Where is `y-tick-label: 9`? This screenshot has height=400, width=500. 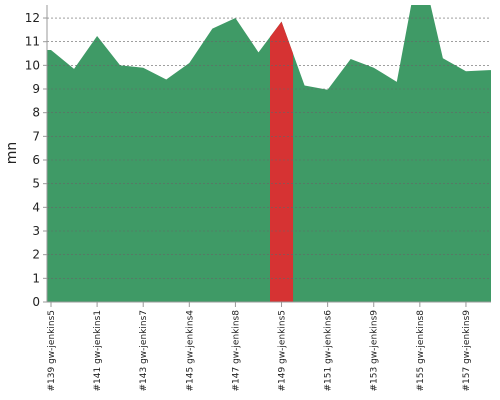
y-tick-label: 9 is located at coordinates (36, 89).